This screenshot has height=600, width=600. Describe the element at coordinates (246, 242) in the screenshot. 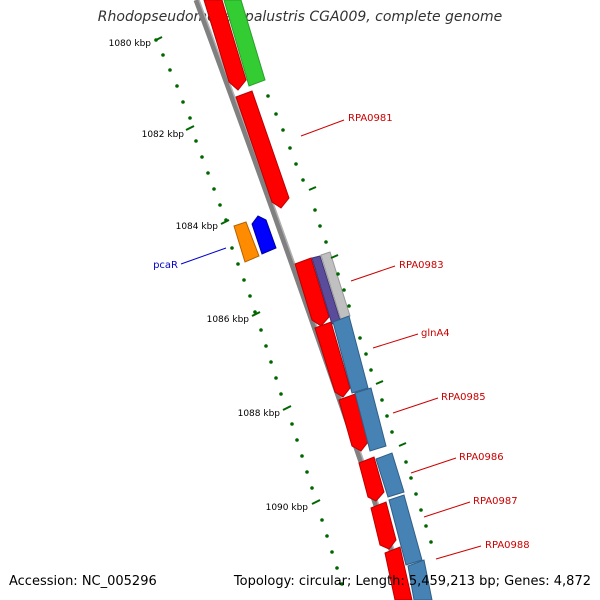

I see `orange-gene-feature` at that location.